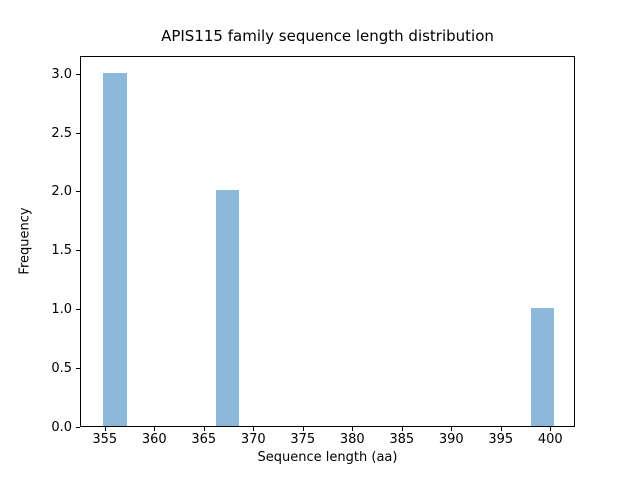  What do you see at coordinates (204, 439) in the screenshot?
I see `x-tick-label: 365` at bounding box center [204, 439].